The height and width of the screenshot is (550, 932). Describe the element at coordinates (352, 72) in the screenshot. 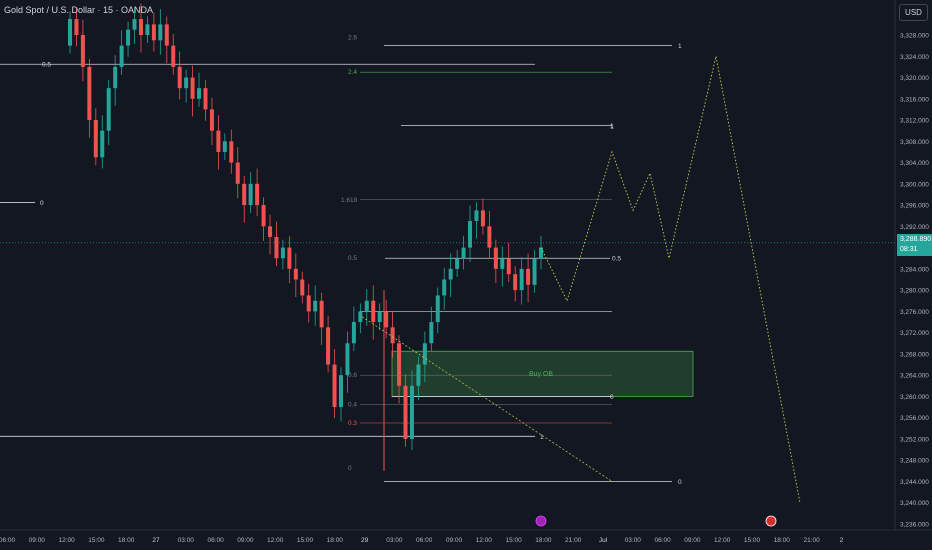

I see `fib-label: 2.4` at that location.